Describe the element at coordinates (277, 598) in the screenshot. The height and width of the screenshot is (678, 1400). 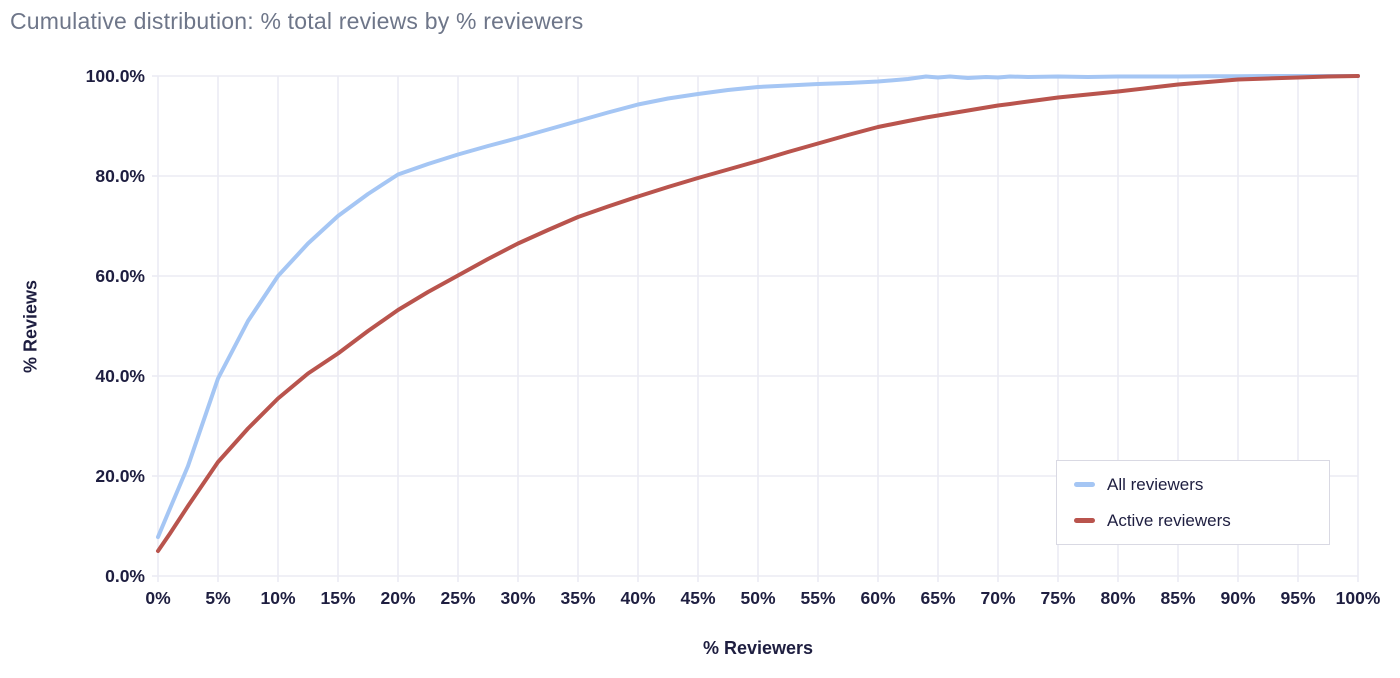
I see `x-tick-label: 10%` at that location.